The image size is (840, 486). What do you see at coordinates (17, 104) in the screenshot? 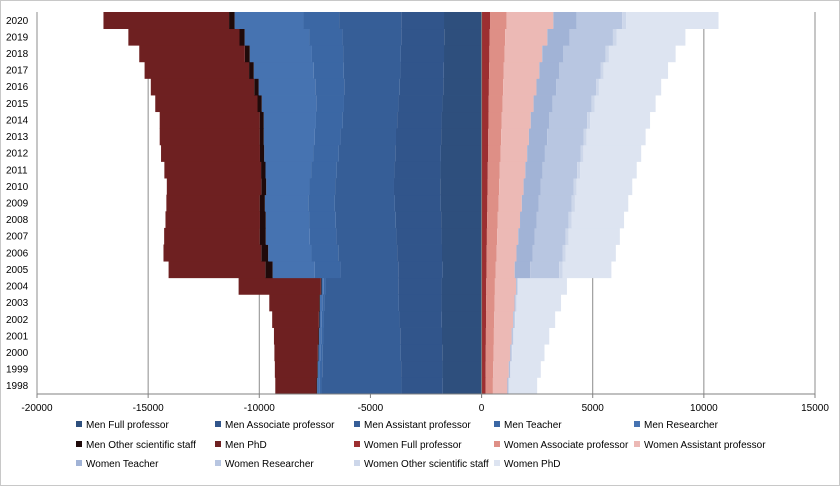
I see `y-tick-label: 2015` at bounding box center [17, 104].